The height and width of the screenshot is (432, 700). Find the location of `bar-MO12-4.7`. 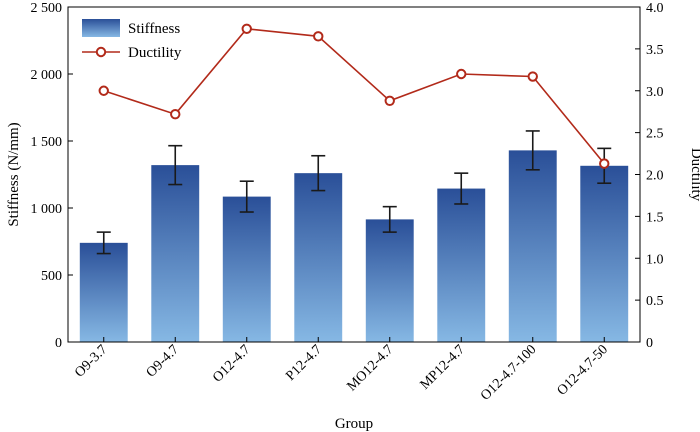

bar-MO12-4.7 is located at coordinates (389, 280).